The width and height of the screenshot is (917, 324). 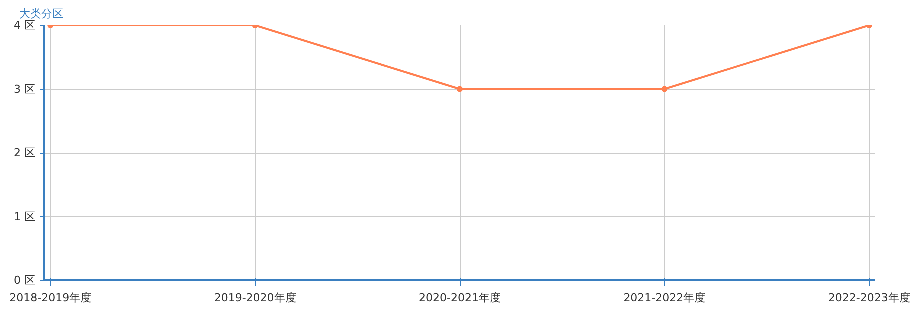 I want to click on y-tick-label: 4 区, so click(x=25, y=25).